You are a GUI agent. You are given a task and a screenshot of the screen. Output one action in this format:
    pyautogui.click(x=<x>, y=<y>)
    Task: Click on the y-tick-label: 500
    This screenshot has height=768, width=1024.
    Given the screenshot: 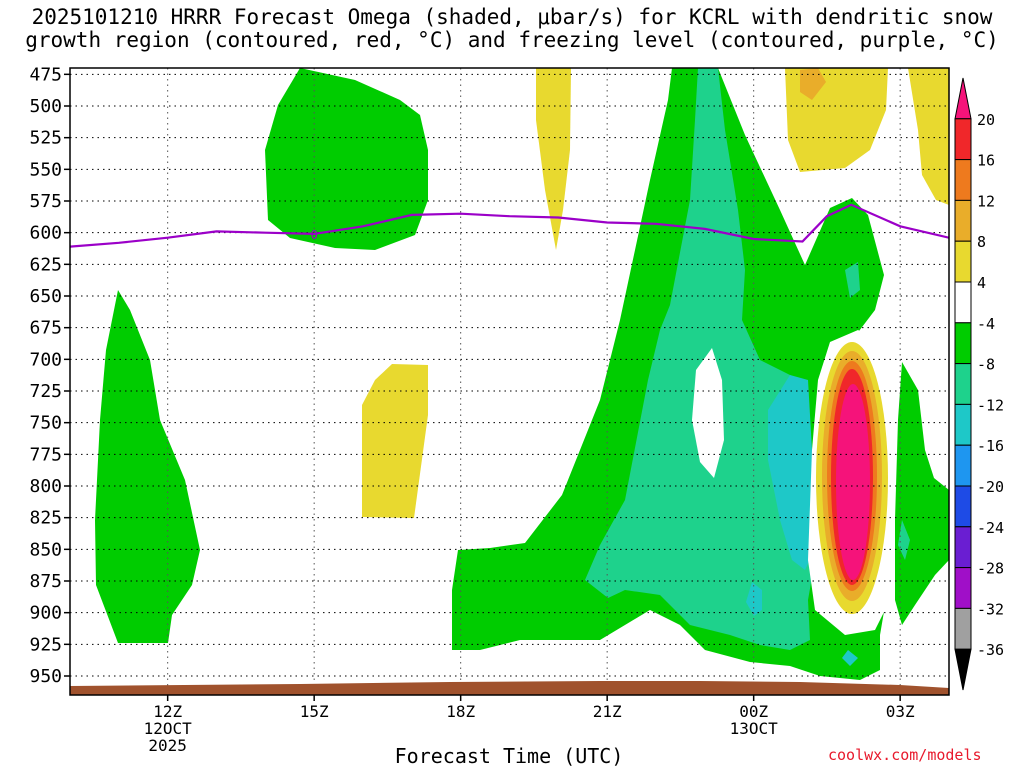 What is the action you would take?
    pyautogui.click(x=45, y=106)
    